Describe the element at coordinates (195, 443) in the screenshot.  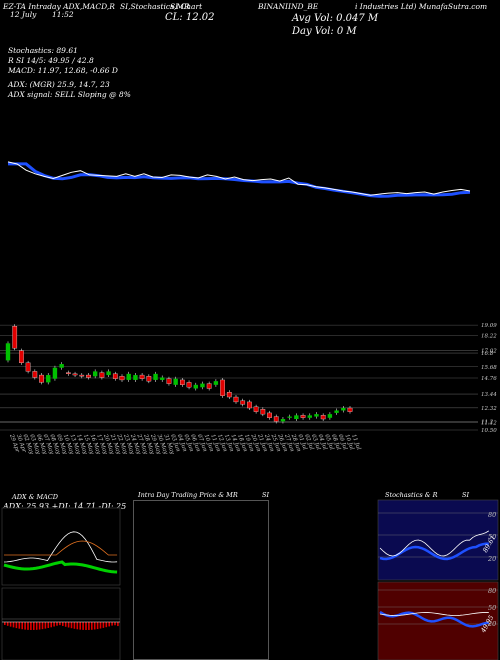
I see `date-tick-label: 06 Jun` at that location.